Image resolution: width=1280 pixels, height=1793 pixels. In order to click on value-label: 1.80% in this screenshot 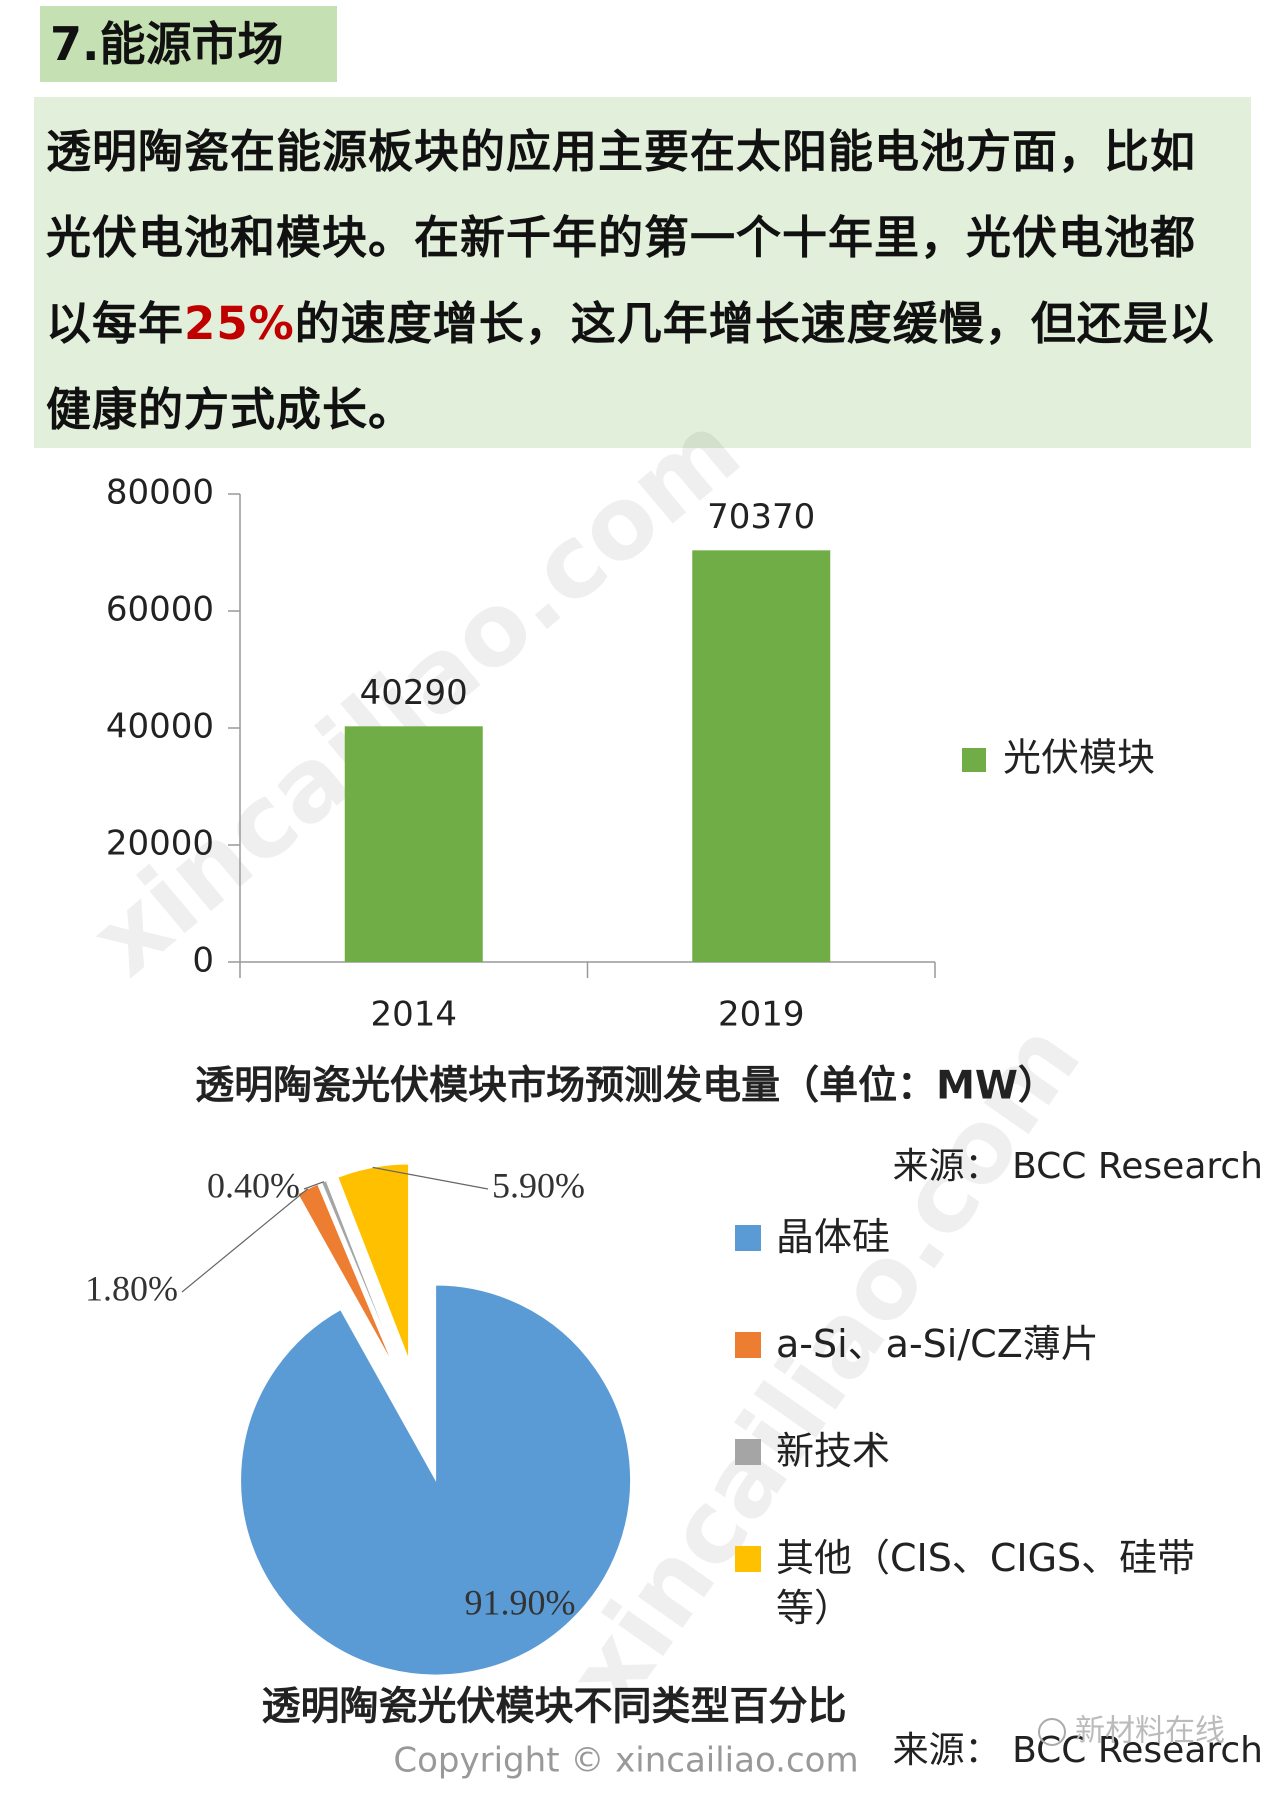, I will do `click(131, 1288)`.